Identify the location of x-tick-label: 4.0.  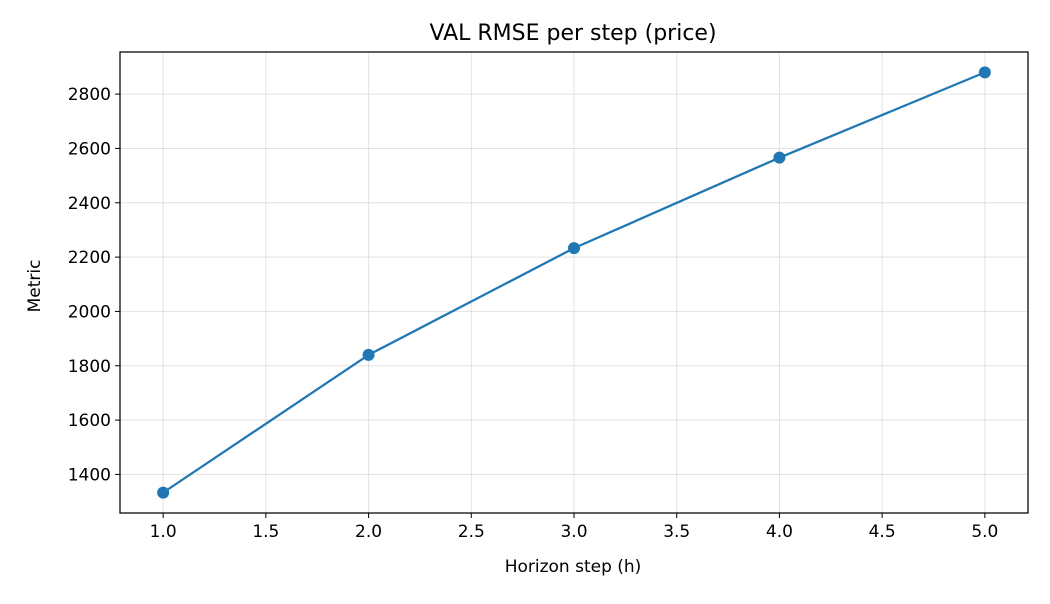
(779, 532).